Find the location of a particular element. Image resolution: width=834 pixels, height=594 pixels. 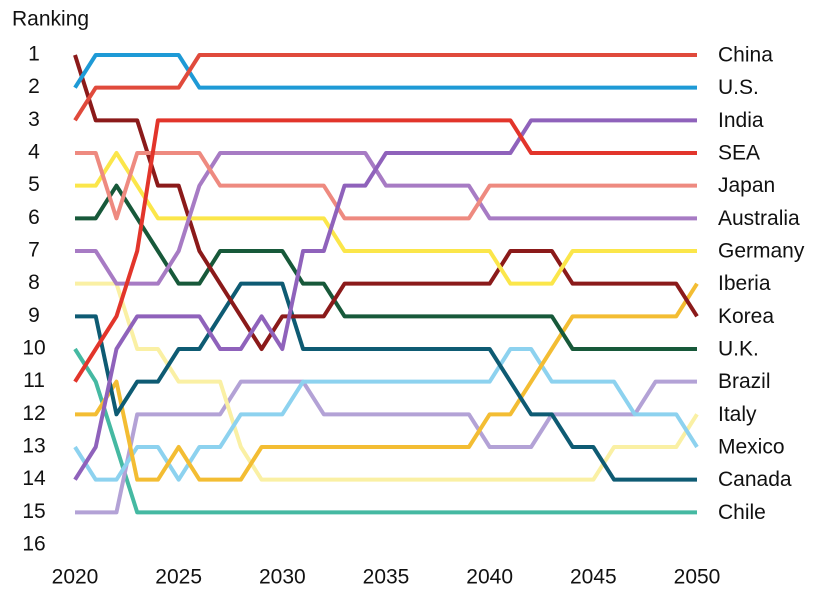

y-axis-label: Ranking is located at coordinates (50, 19).